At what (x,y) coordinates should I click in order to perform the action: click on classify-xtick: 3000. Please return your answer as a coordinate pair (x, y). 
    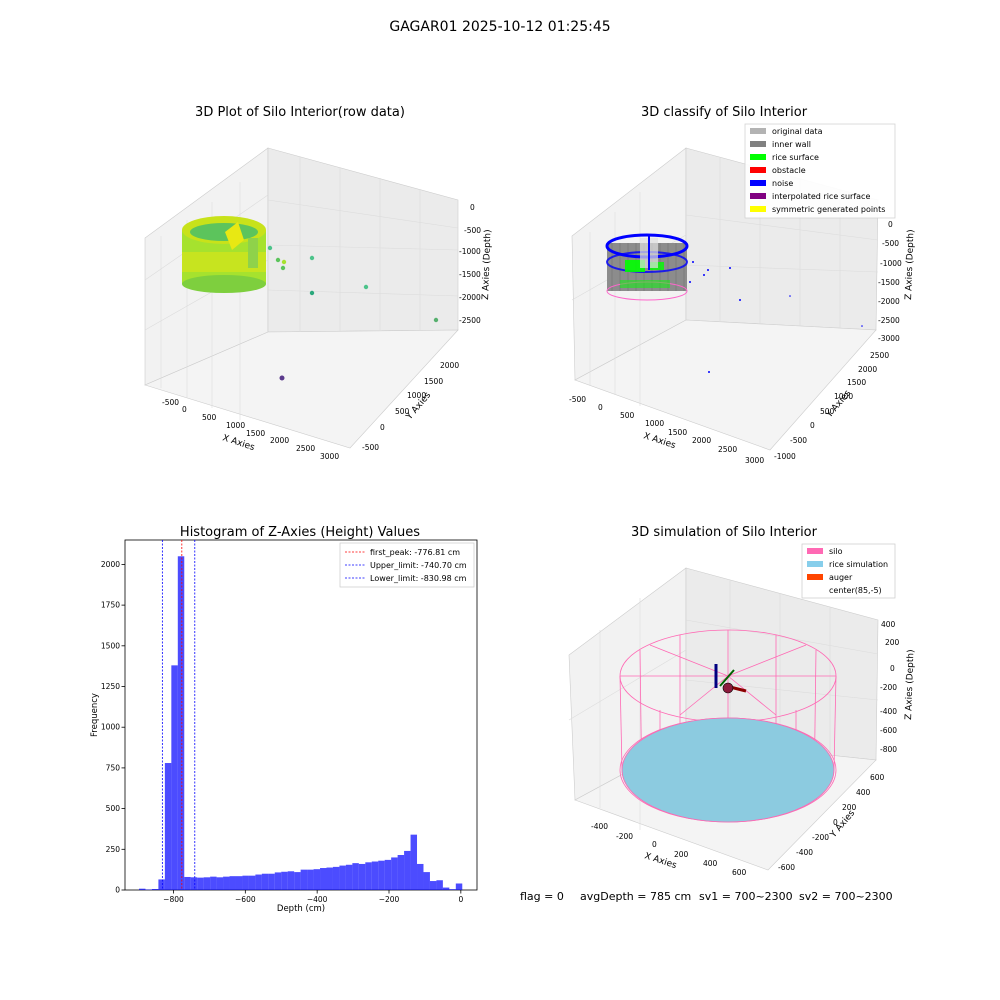
    Looking at the image, I should click on (754, 460).